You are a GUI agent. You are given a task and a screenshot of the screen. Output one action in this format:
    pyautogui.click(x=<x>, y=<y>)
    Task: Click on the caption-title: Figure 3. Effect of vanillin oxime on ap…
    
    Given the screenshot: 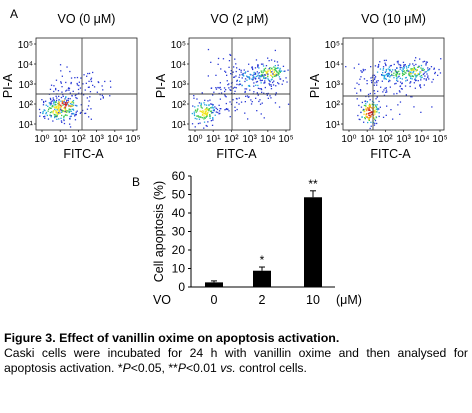 What is the action you would take?
    pyautogui.click(x=172, y=338)
    